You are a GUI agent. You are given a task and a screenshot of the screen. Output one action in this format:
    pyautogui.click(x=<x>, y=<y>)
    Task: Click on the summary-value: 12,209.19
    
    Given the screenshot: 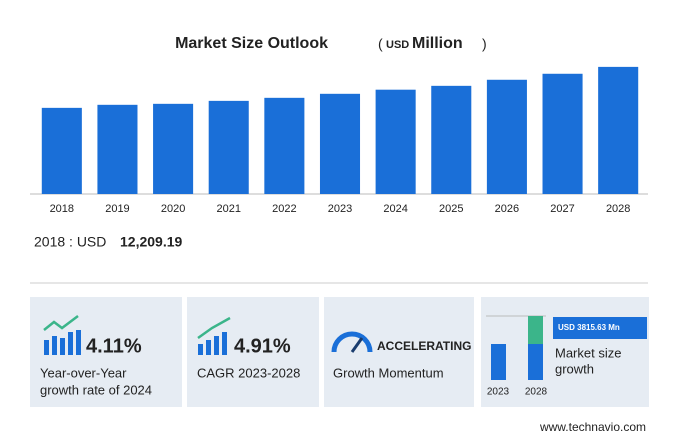 What is the action you would take?
    pyautogui.click(x=151, y=242)
    